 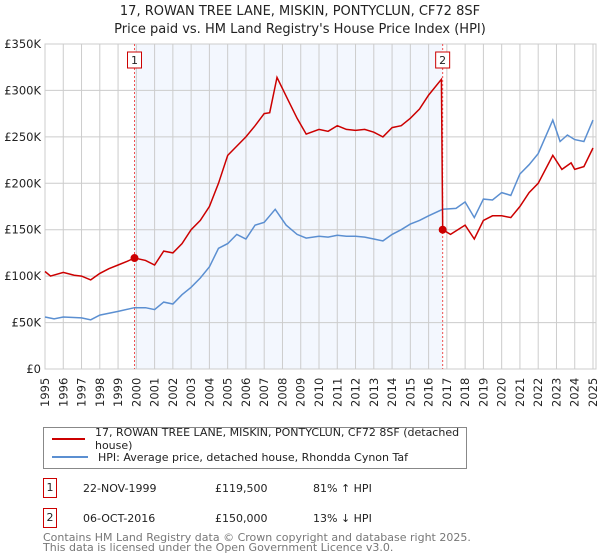 I want to click on y-tick-label: £150K, so click(x=22, y=230).